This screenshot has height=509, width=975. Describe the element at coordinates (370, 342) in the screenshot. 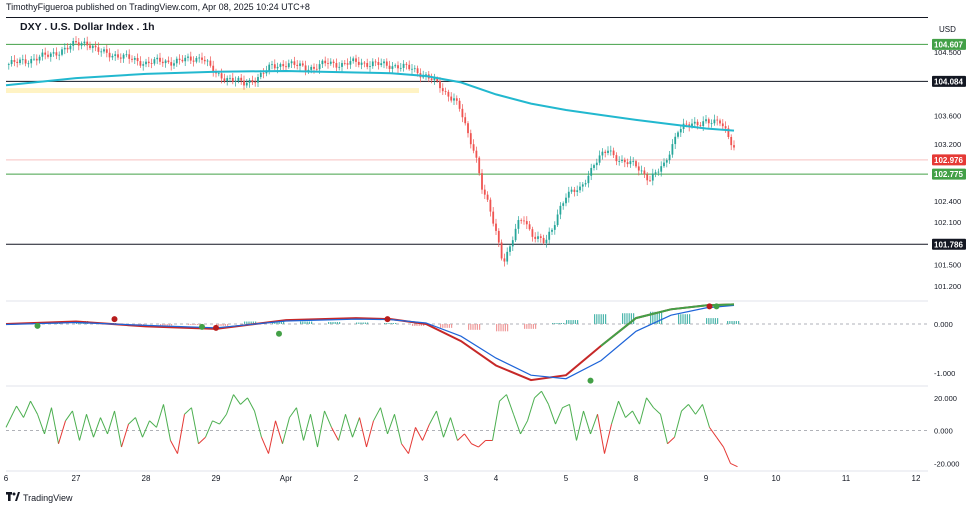

I see `macd-line` at that location.